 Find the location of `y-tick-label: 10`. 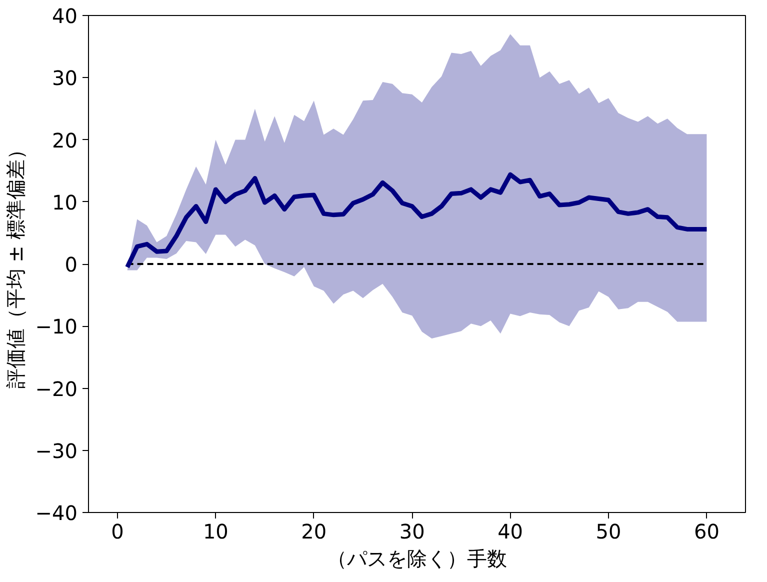

y-tick-label: 10 is located at coordinates (65, 202).